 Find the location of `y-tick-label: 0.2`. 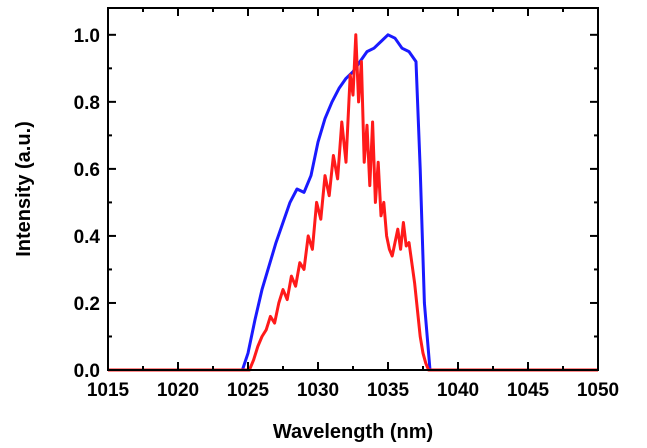

y-tick-label: 0.2 is located at coordinates (87, 304).